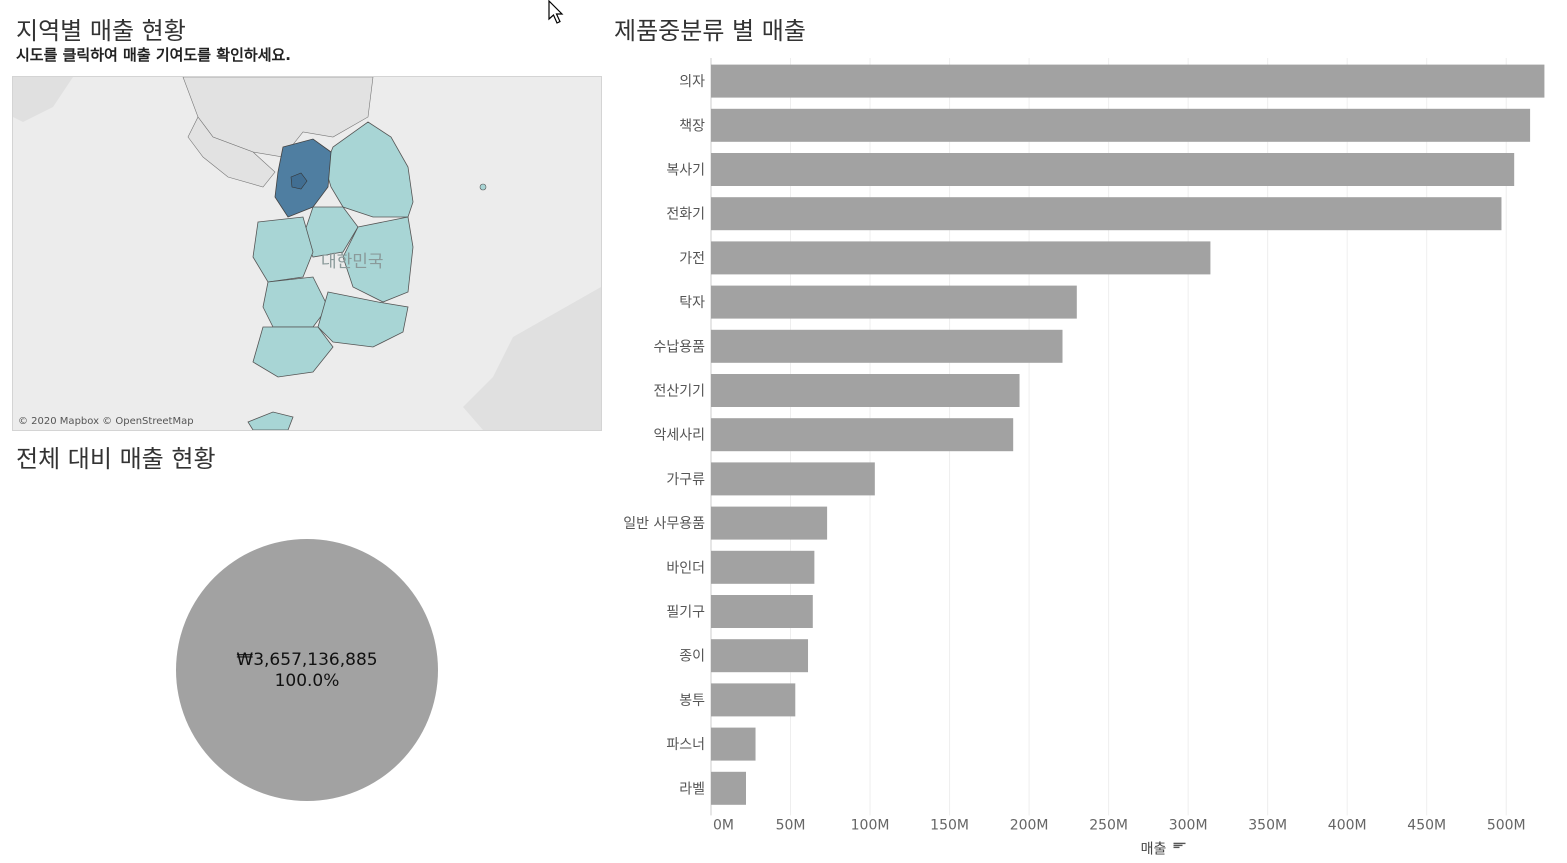 The image size is (1567, 863). What do you see at coordinates (1347, 825) in the screenshot?
I see `x-tick-label: 400M` at bounding box center [1347, 825].